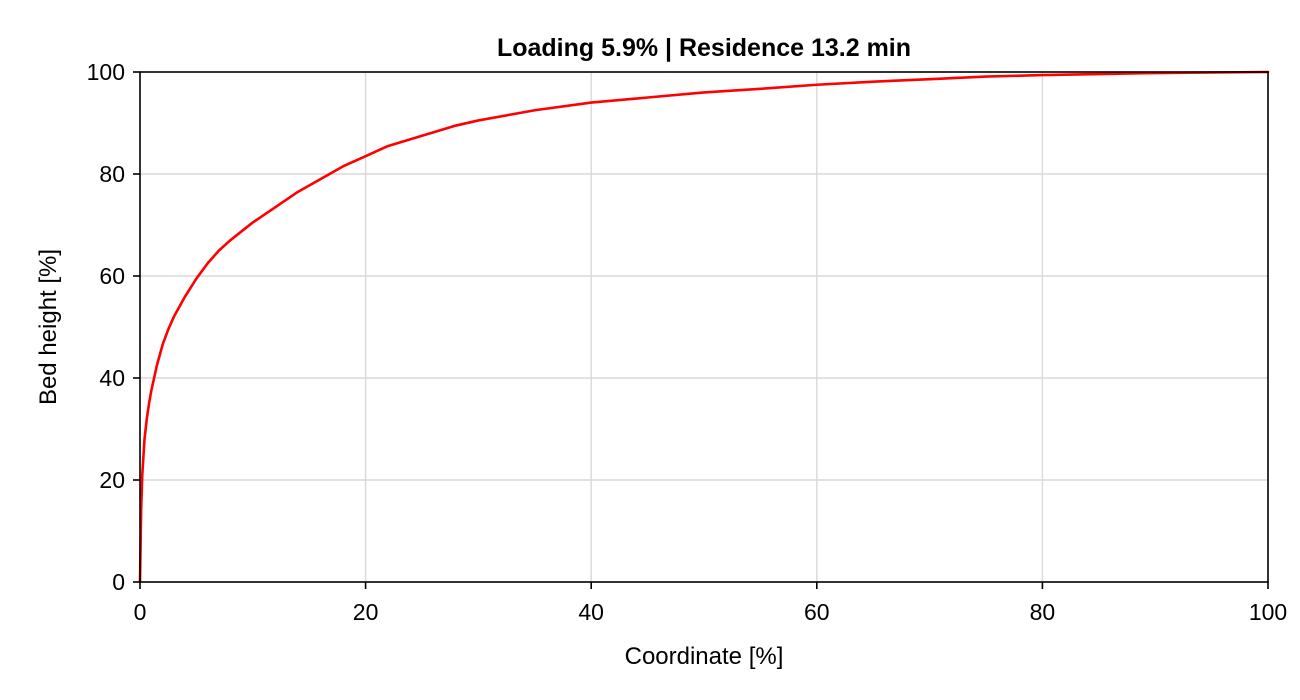 The width and height of the screenshot is (1300, 700). Describe the element at coordinates (106, 72) in the screenshot. I see `y-tick-label: 100` at that location.